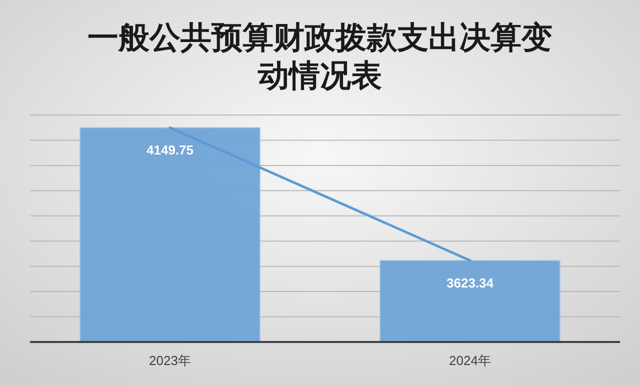  I want to click on data-label: 3623.34, so click(470, 282).